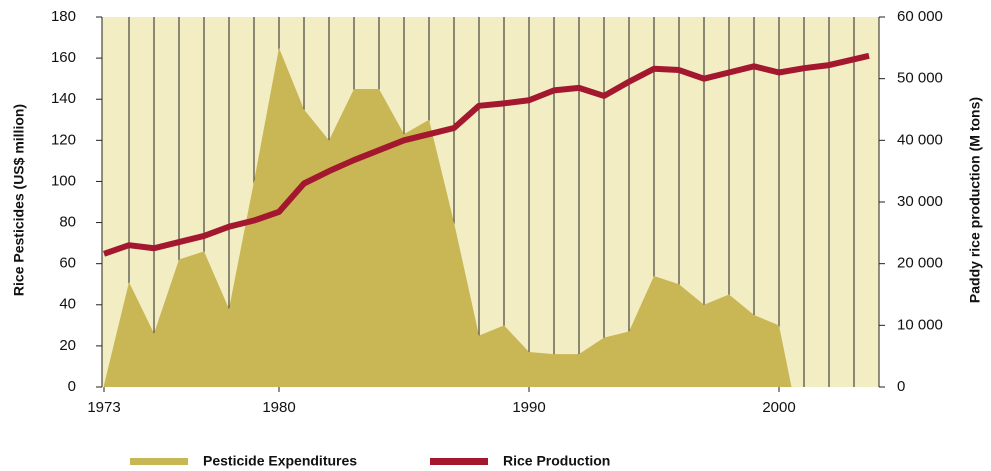  What do you see at coordinates (920, 263) in the screenshot?
I see `y2-tick-label: 20 000` at bounding box center [920, 263].